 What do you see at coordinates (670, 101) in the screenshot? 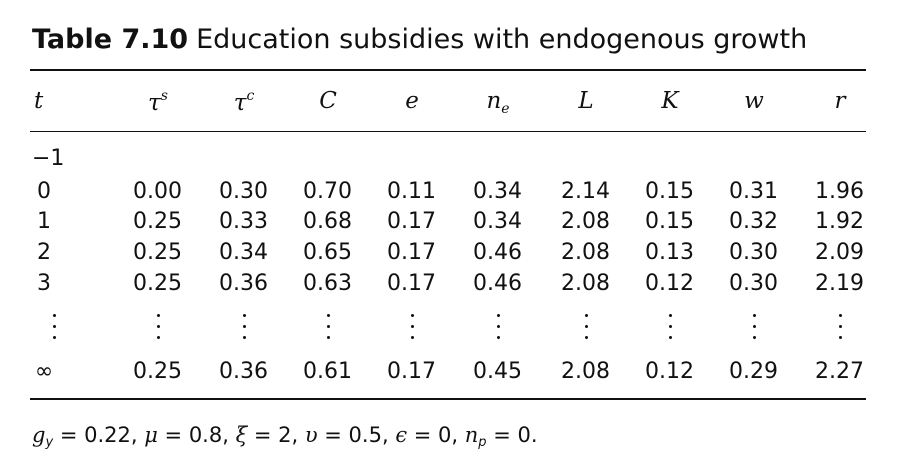
I see `column-header: K` at bounding box center [670, 101].